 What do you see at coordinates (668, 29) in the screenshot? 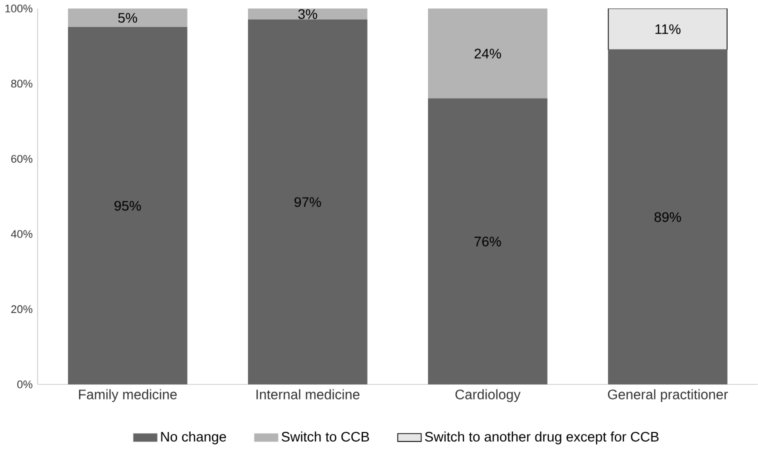
I see `data-label: 11%` at bounding box center [668, 29].